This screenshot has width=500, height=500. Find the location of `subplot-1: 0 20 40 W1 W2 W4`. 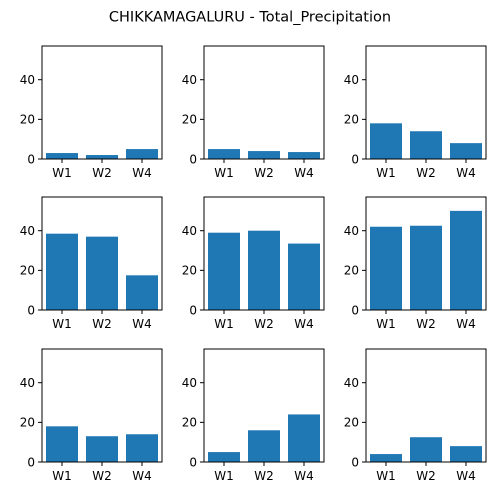

subplot-1: 0 20 40 W1 W2 W4 is located at coordinates (91, 112).